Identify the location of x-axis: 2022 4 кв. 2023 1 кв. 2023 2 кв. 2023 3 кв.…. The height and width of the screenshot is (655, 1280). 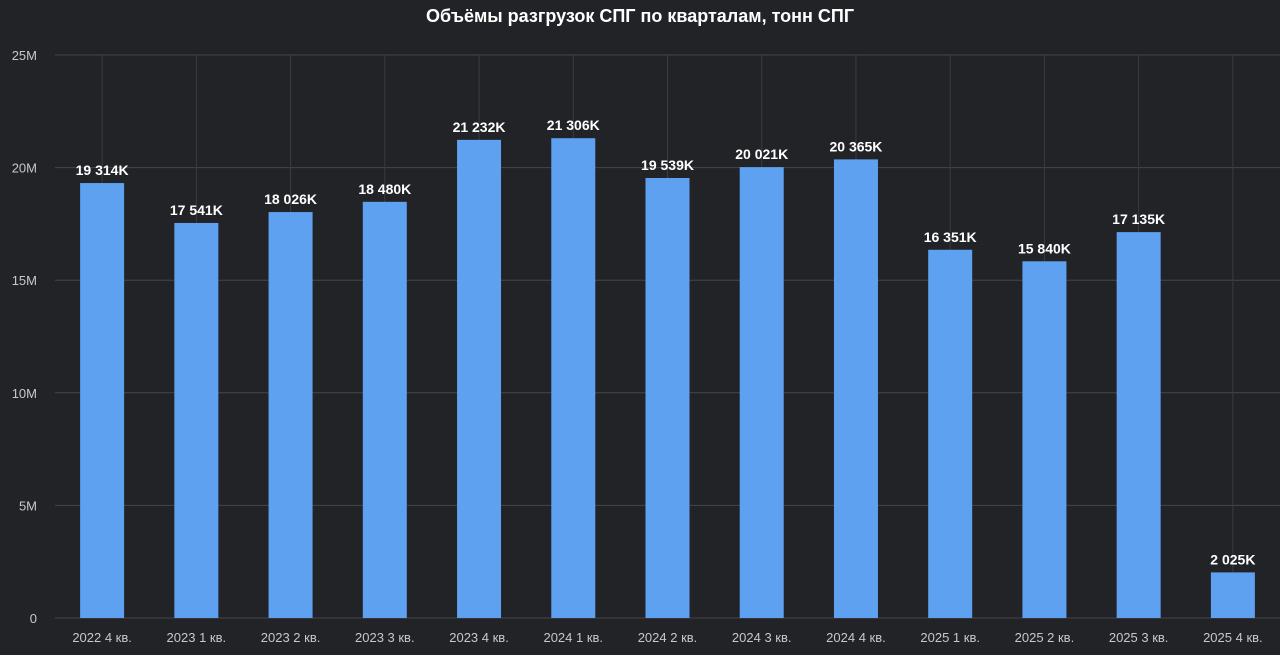
(667, 637).